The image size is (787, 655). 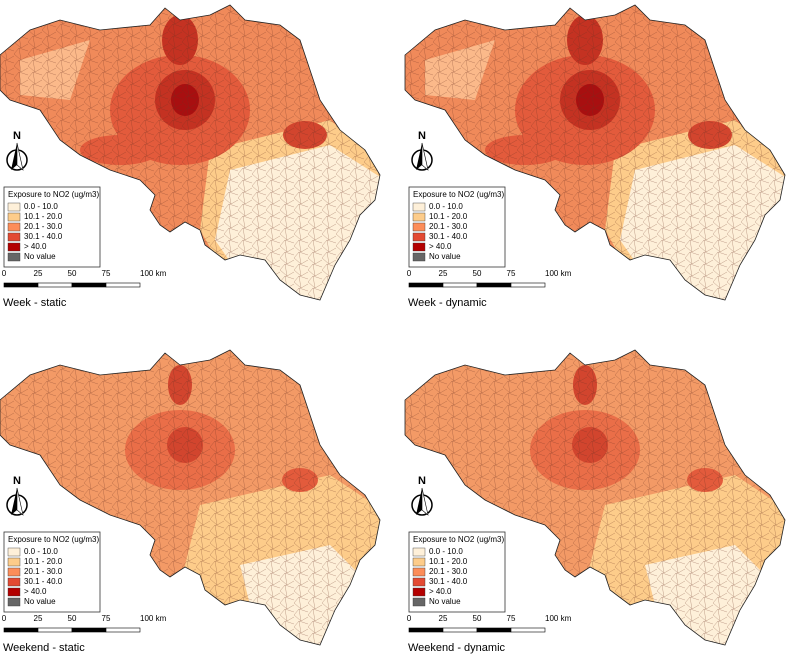 I want to click on panel-title: Week - dynamic, so click(x=447, y=303).